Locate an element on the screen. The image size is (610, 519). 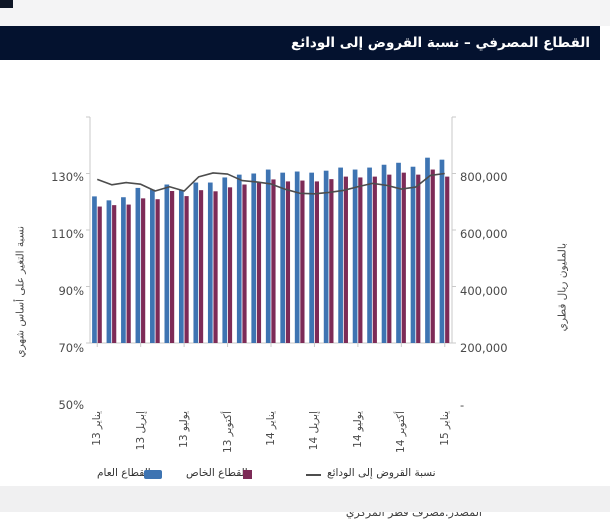
bottom-margin-strip is located at coordinates (305, 499).